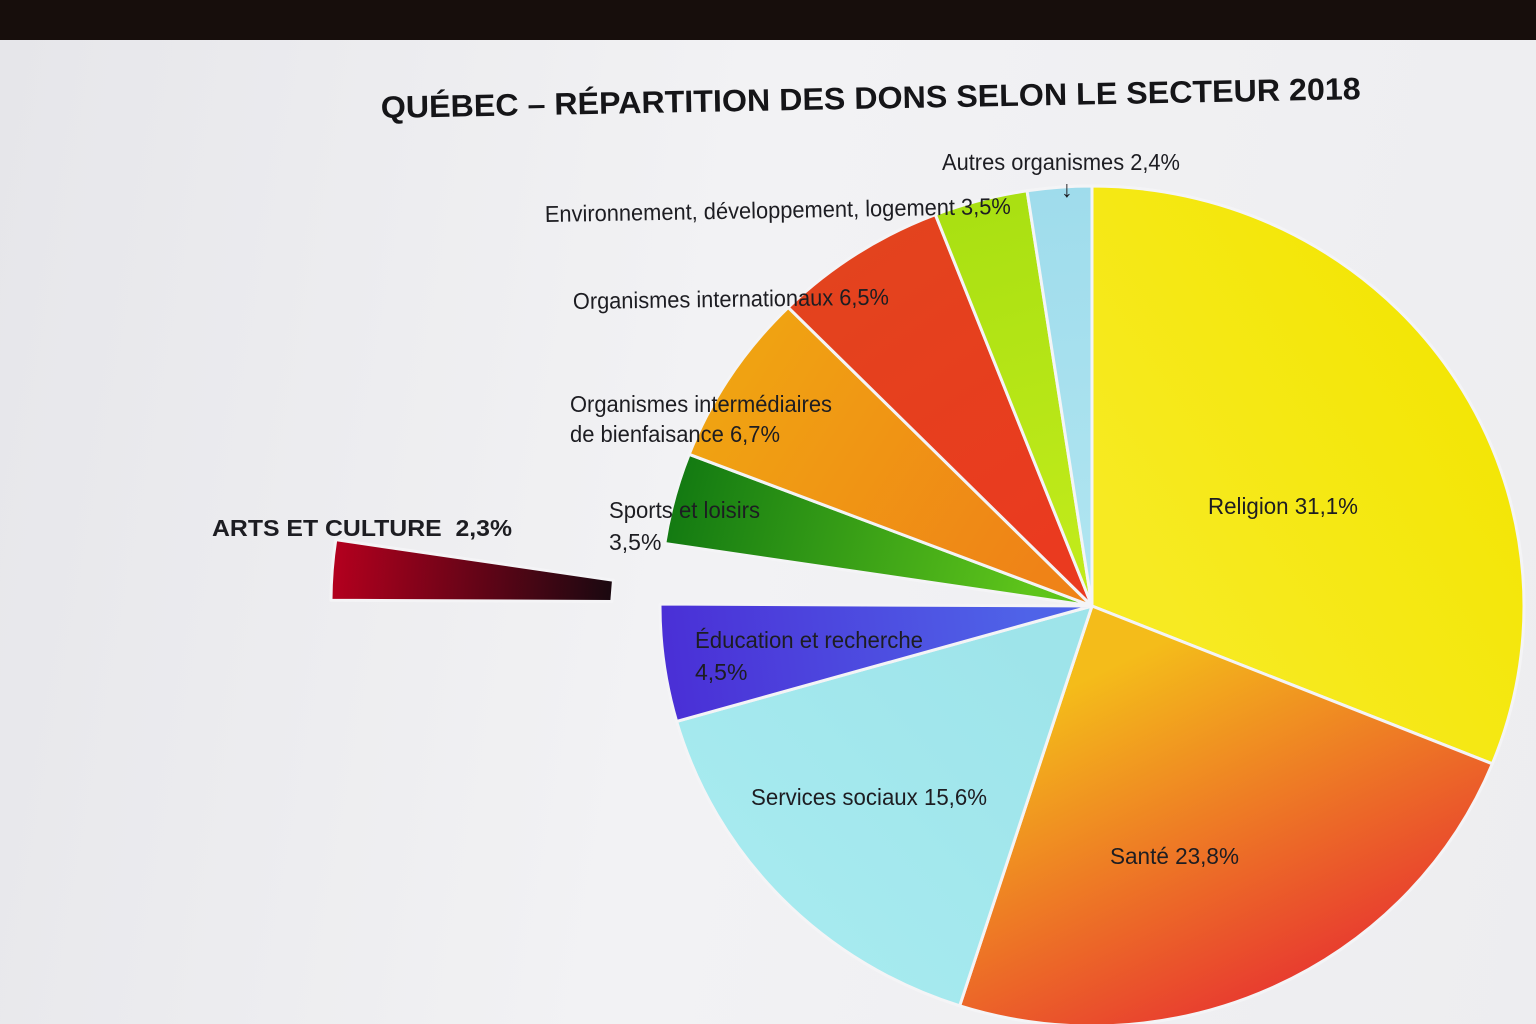 The width and height of the screenshot is (1536, 1024). I want to click on label-intermediaires-1: Organismes intermédiaires, so click(701, 404).